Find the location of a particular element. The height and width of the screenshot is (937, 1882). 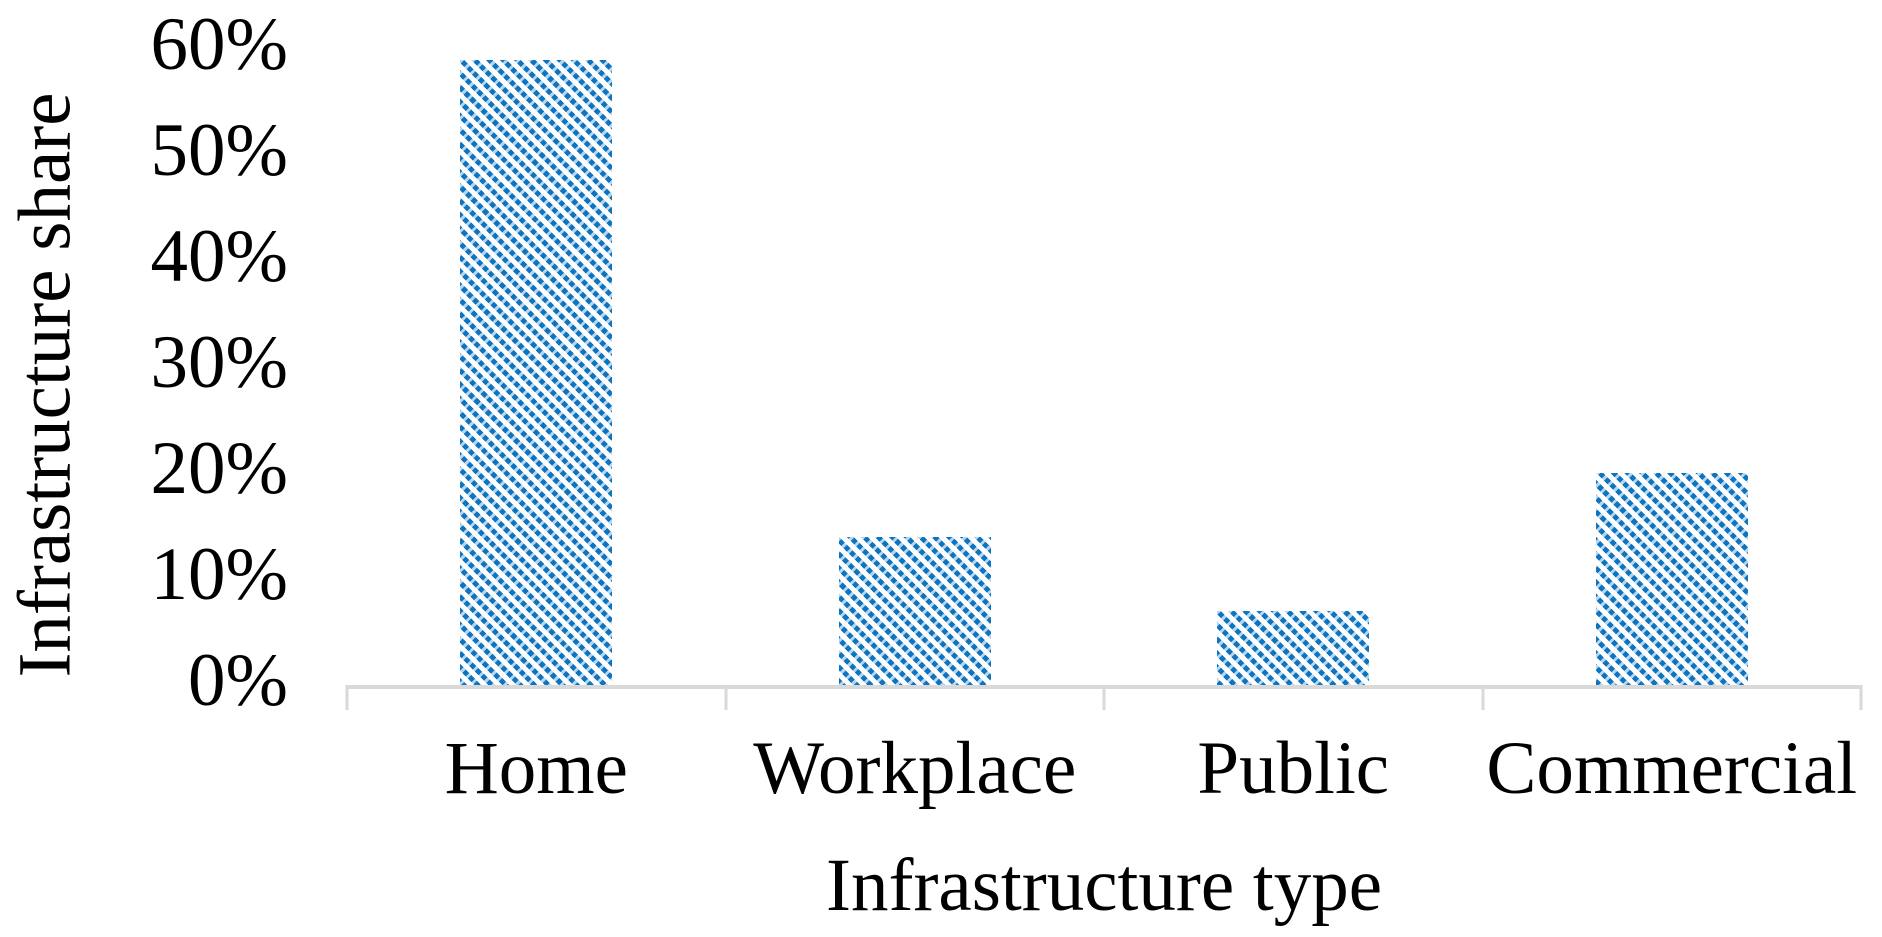

x-axis-category-labels: Home Workplace Public Commercial is located at coordinates (1104, 769).